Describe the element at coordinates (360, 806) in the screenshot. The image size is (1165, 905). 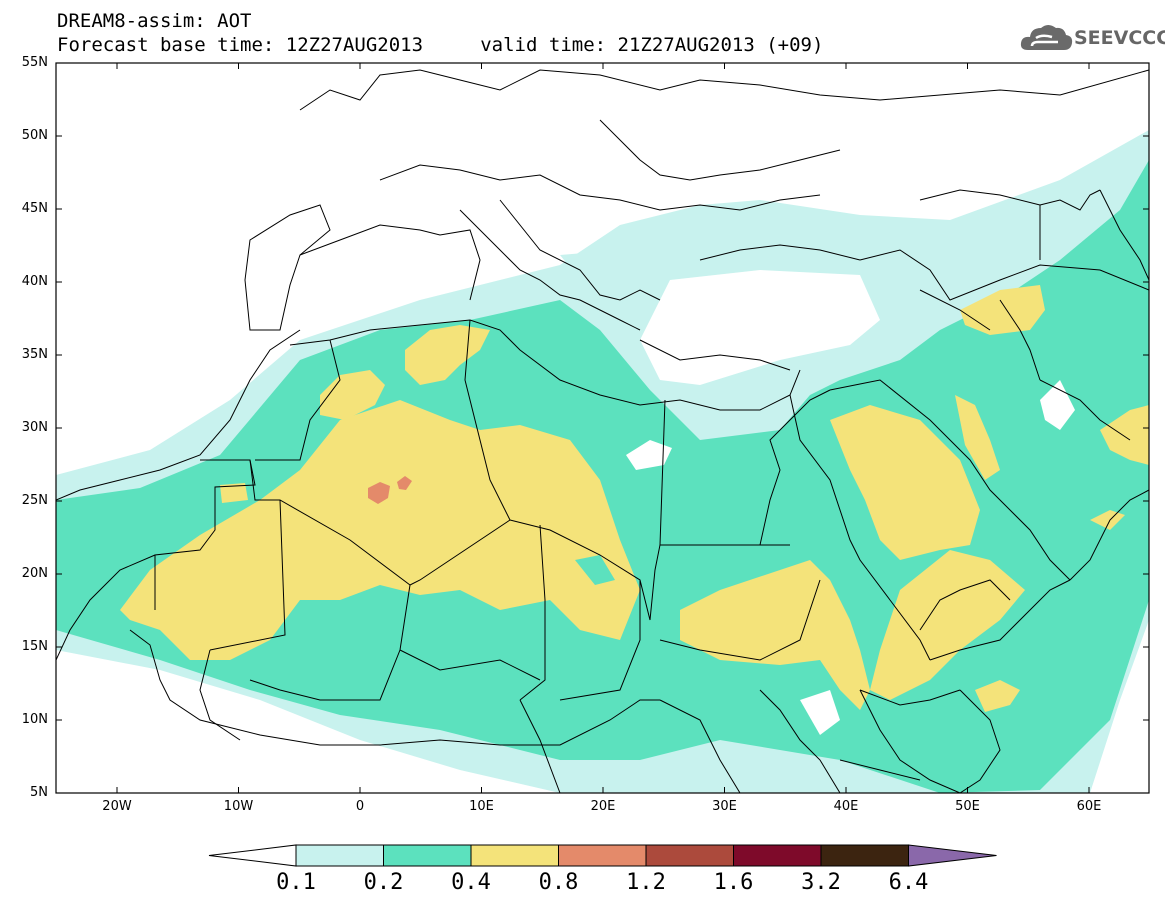
I see `lon-label: 0` at that location.